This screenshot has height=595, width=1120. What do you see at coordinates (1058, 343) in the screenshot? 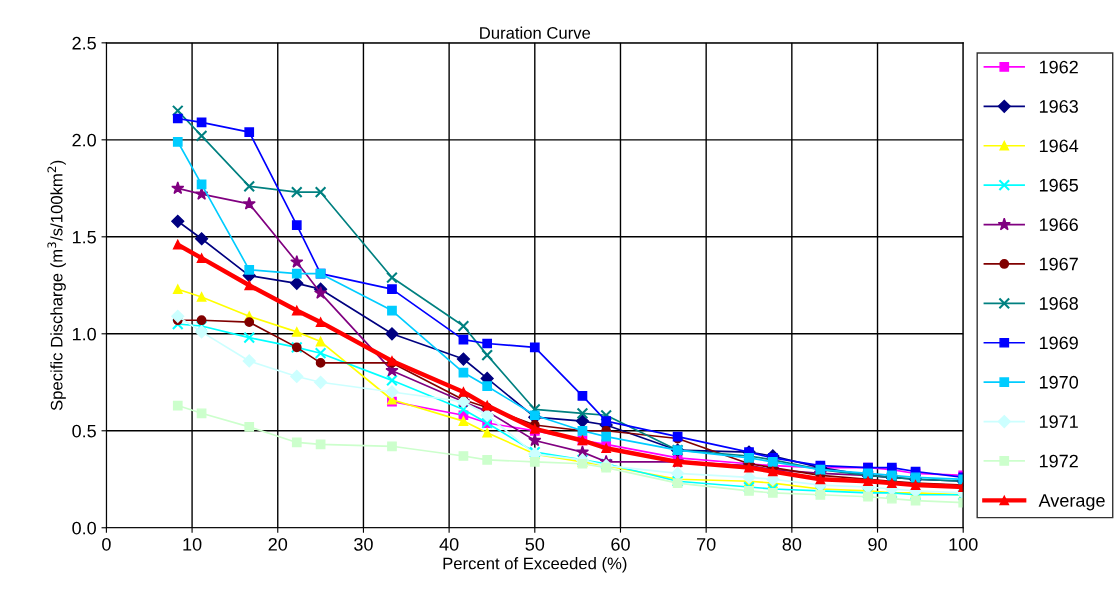
I see `legend-label: 1969` at bounding box center [1058, 343].